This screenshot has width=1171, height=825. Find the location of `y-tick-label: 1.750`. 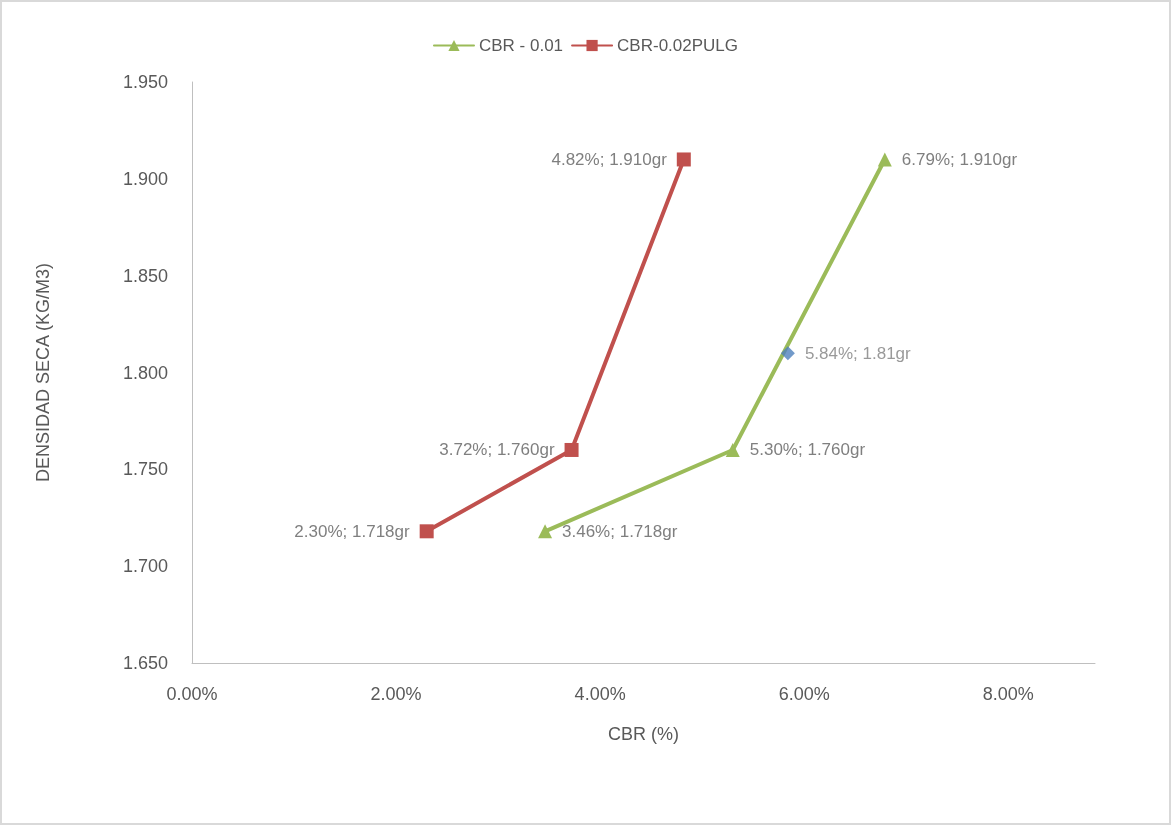

y-tick-label: 1.750 is located at coordinates (145, 469).